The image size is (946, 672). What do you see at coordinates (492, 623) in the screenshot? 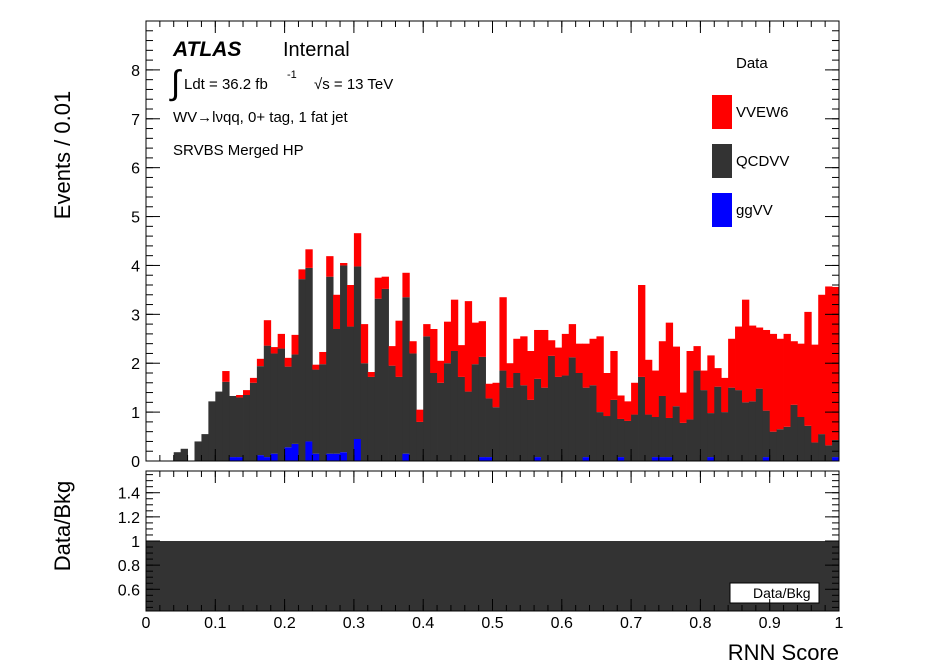
I see `x-tick-label: 0.5` at bounding box center [492, 623].